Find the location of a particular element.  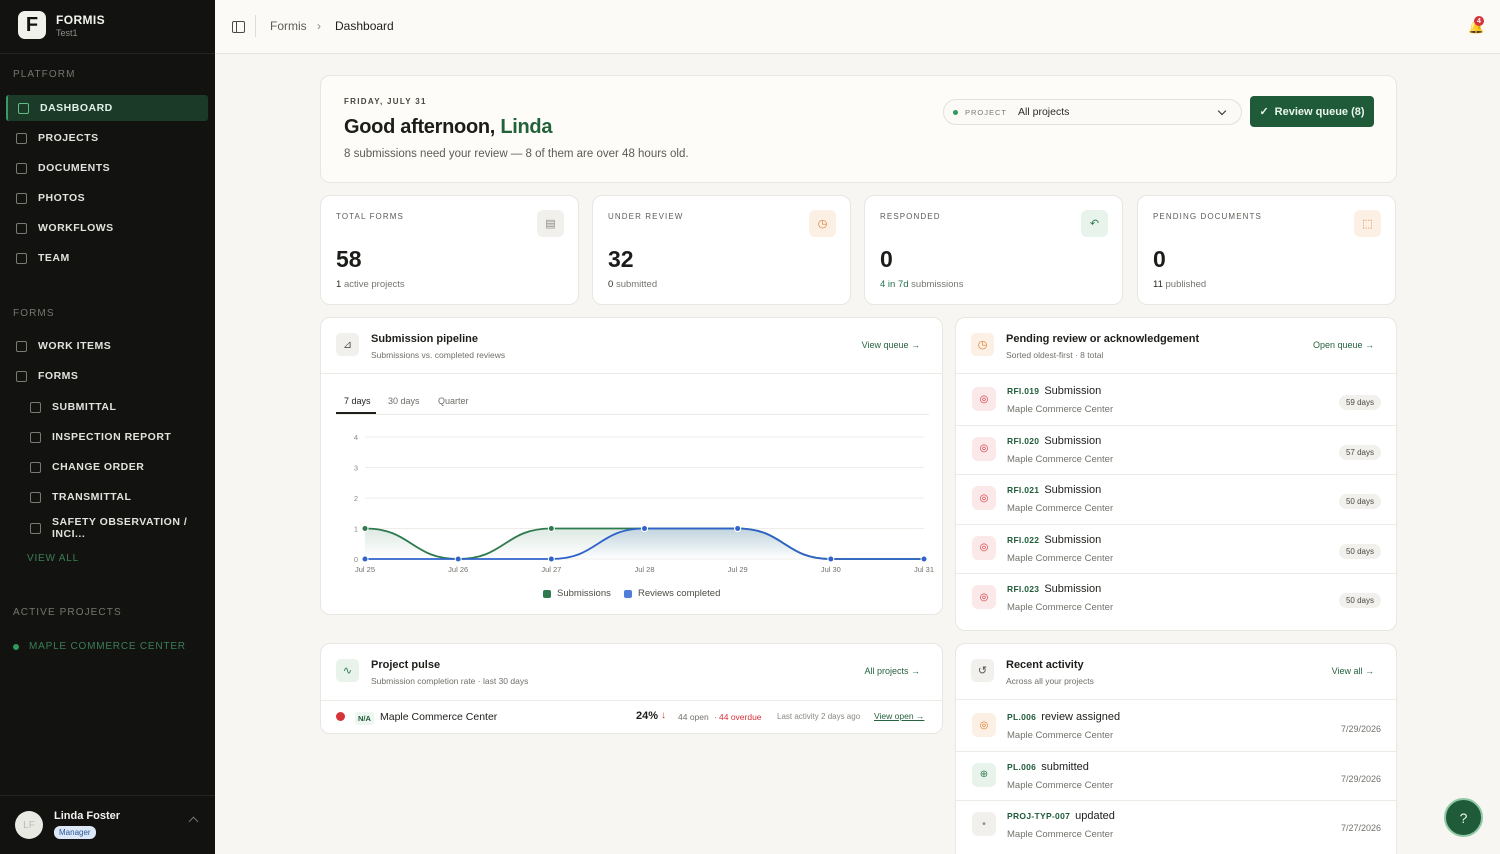

sidebar-item-label: PROJECTS is located at coordinates (68, 138).